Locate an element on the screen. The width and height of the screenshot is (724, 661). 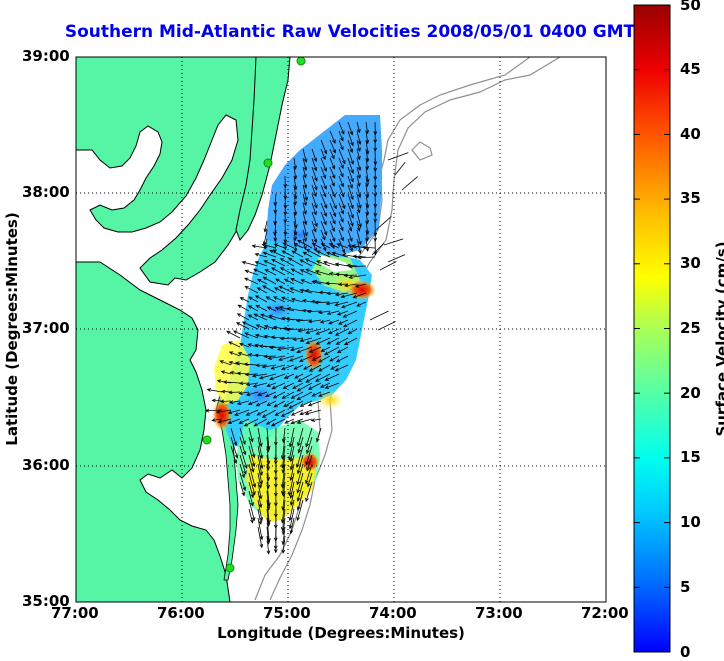
x-axis-label: Longitude (Degrees:Minutes) is located at coordinates (341, 633).